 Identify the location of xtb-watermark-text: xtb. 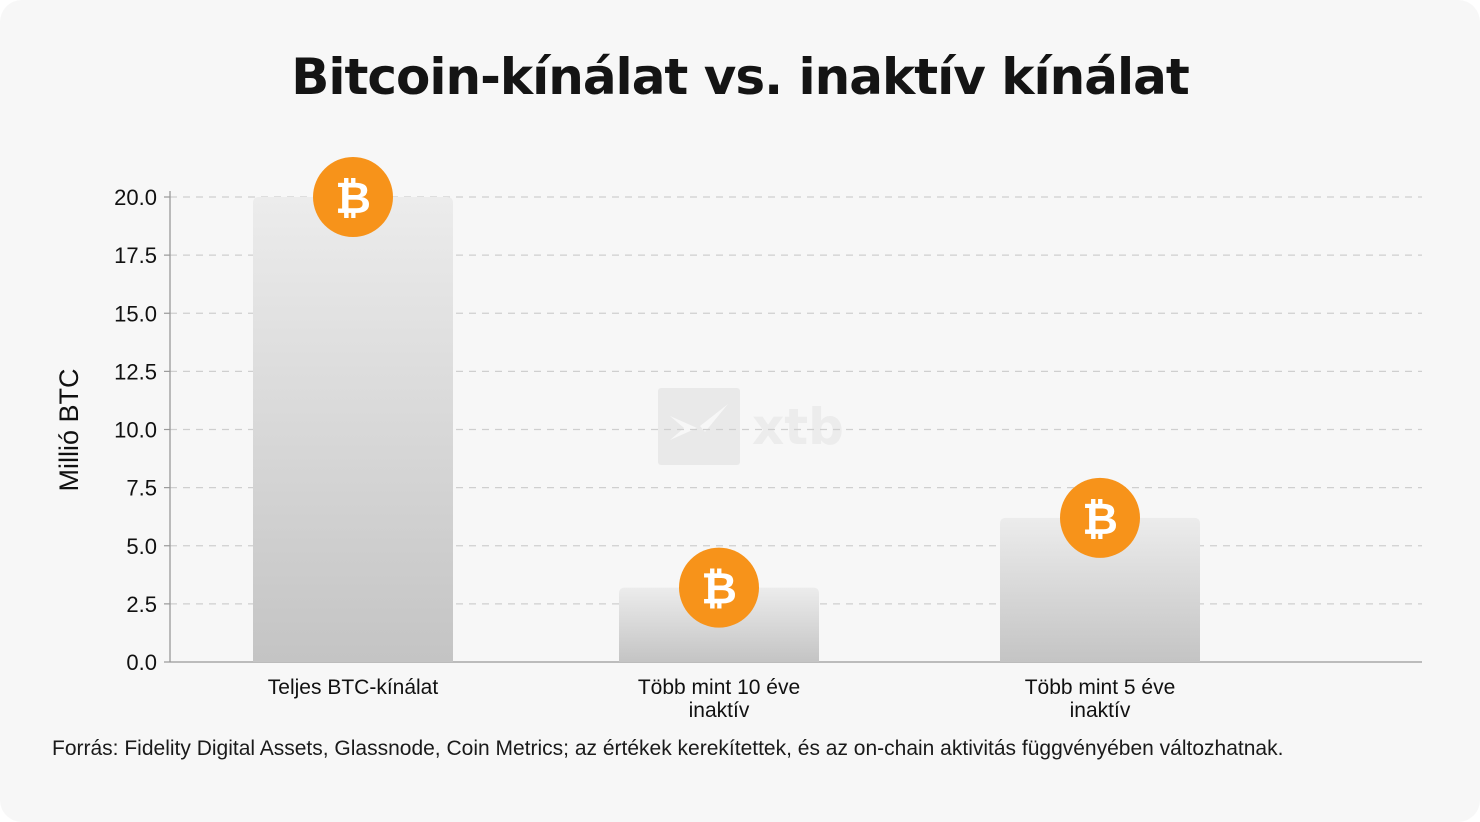
(798, 427).